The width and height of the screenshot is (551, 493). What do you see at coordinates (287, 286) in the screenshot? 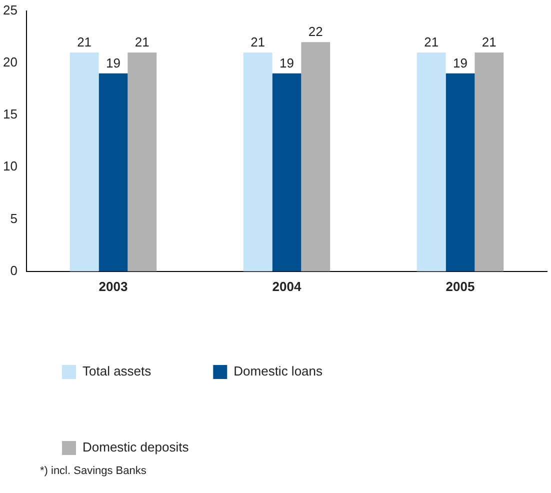
I see `x-tick-label: 2004` at bounding box center [287, 286].